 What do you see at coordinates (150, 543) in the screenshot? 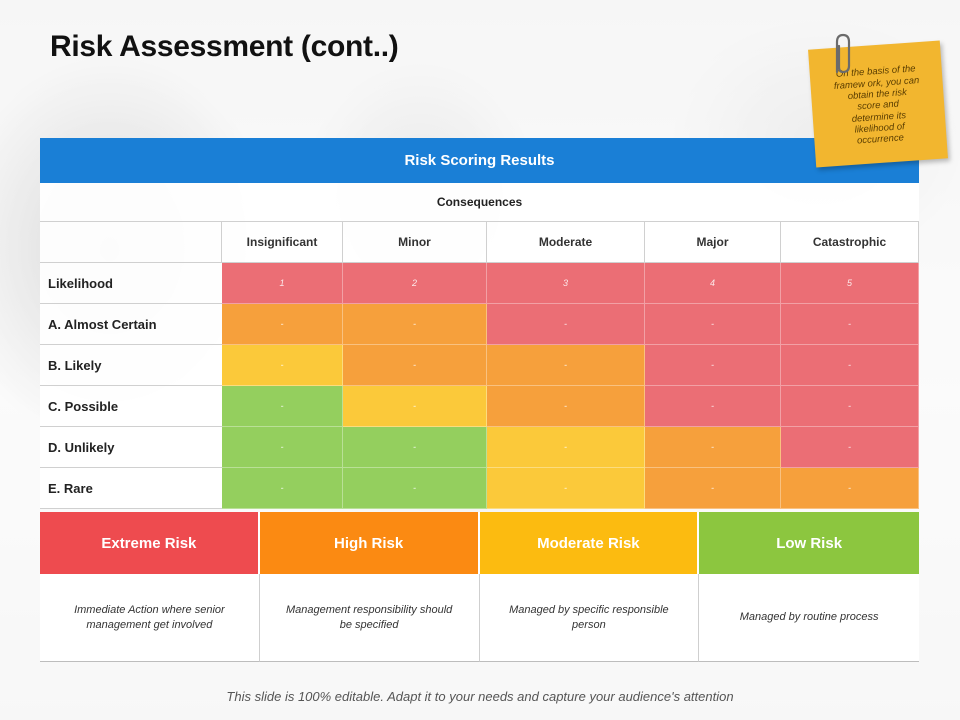
I see `legend-extreme-risk: Extreme Risk` at bounding box center [150, 543].